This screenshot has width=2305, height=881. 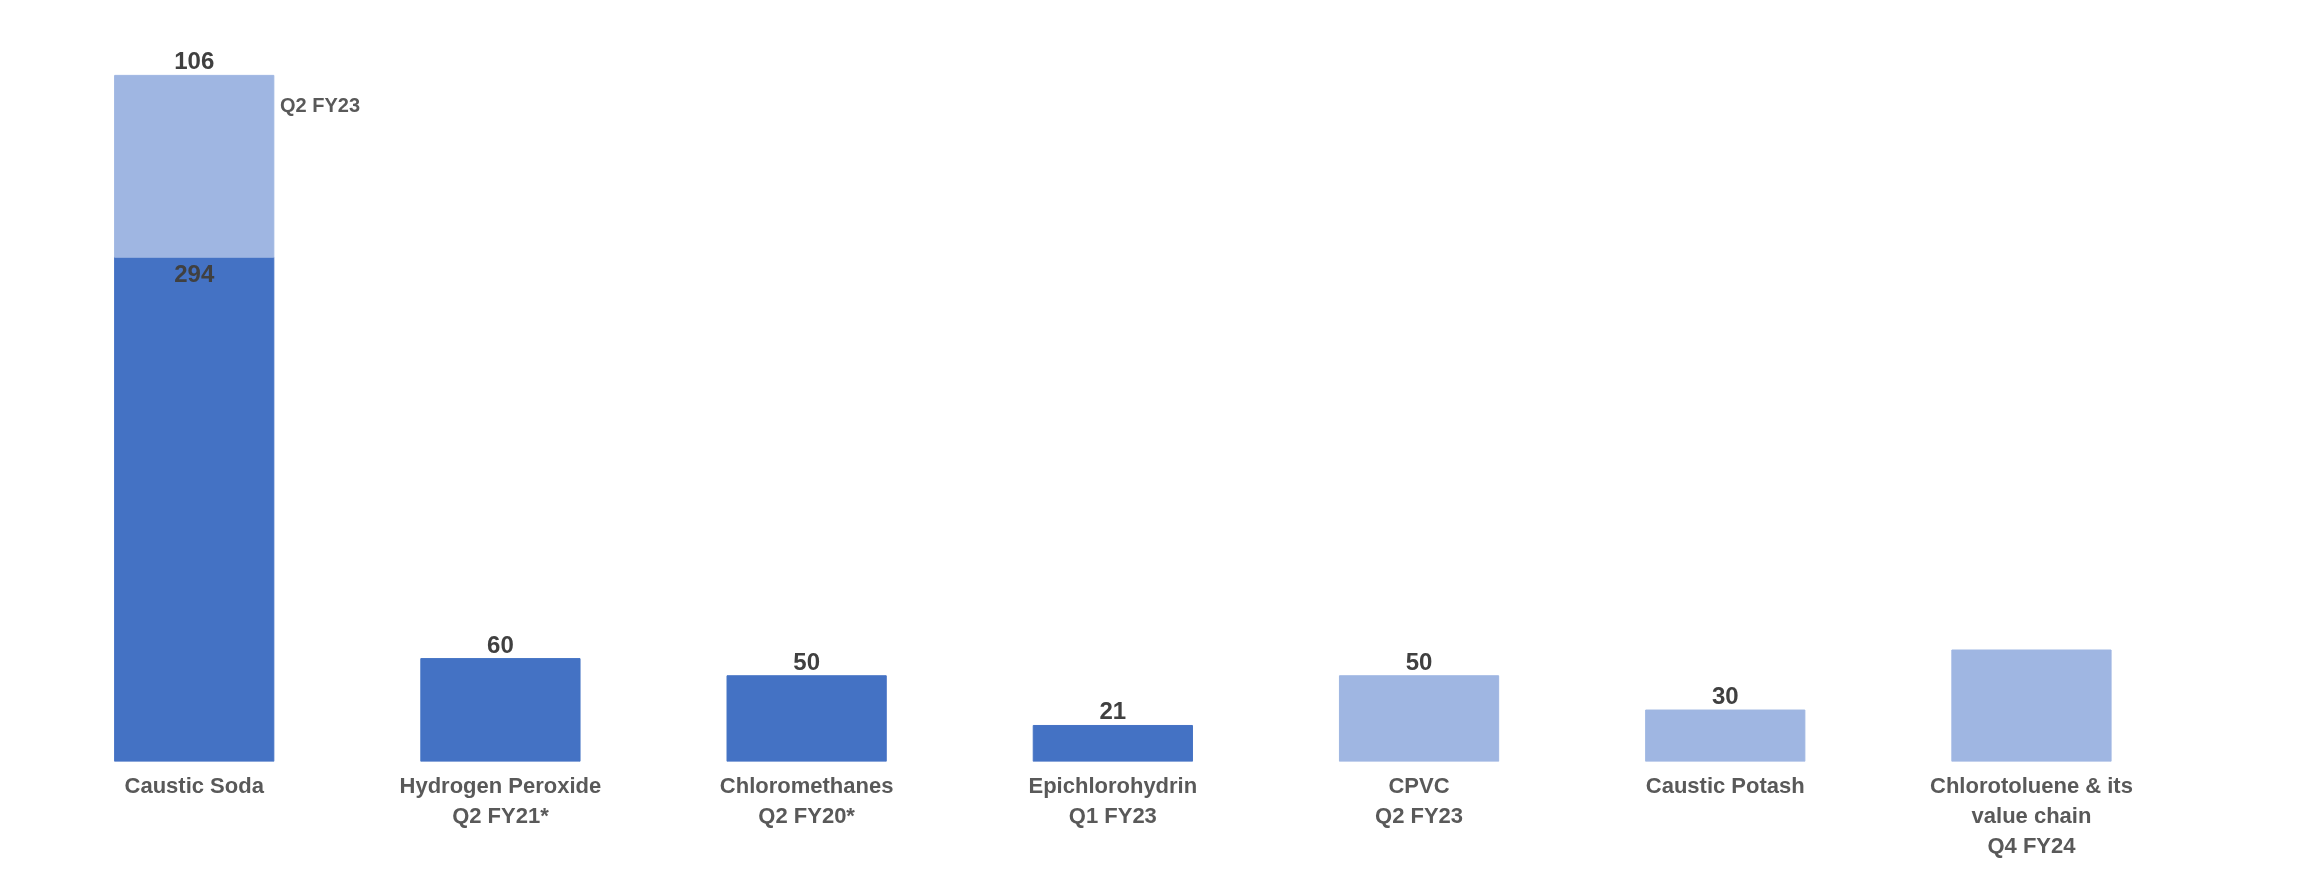 What do you see at coordinates (1113, 711) in the screenshot?
I see `data-label: 21` at bounding box center [1113, 711].